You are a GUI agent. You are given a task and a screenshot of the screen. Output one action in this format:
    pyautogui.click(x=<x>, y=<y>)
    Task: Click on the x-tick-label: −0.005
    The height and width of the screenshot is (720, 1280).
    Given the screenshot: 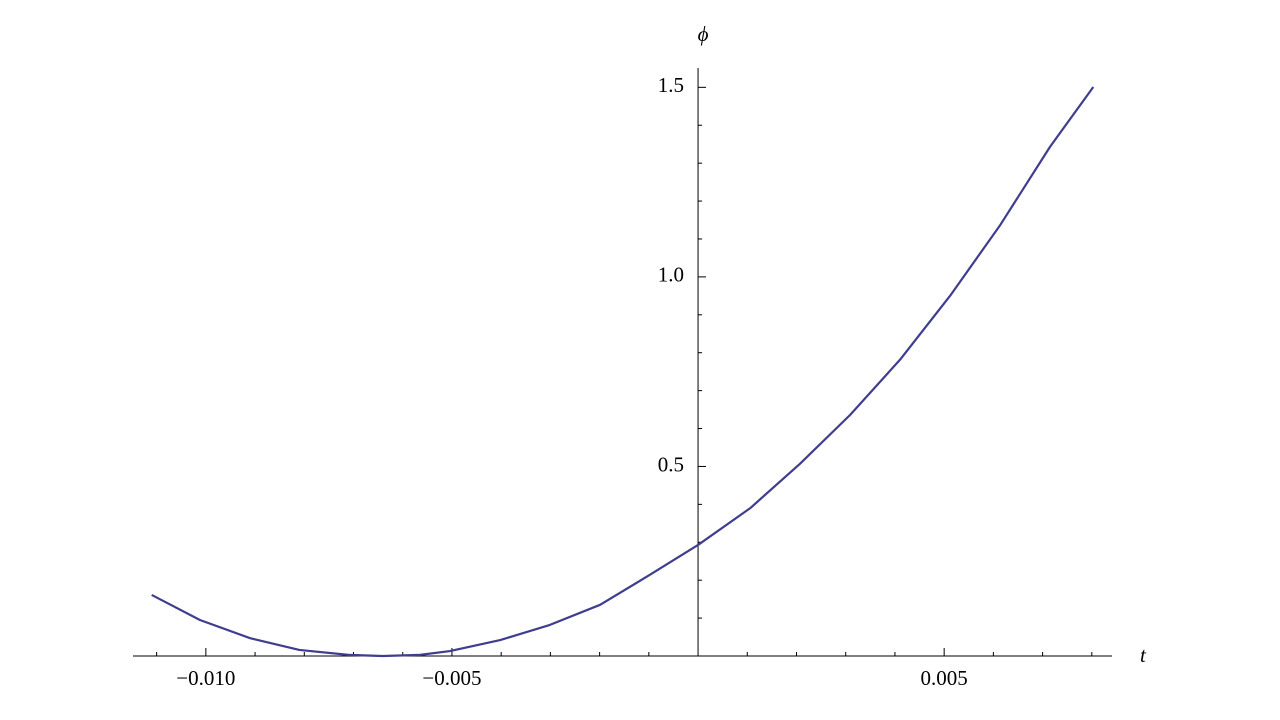 What is the action you would take?
    pyautogui.click(x=451, y=678)
    